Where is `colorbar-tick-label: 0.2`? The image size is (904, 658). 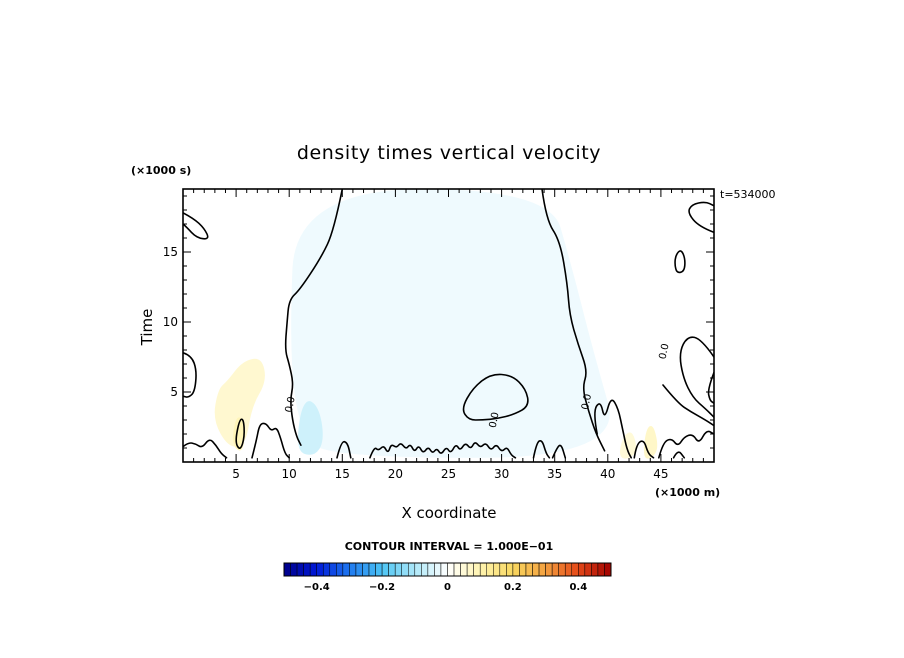 colorbar-tick-label: 0.2 is located at coordinates (513, 587).